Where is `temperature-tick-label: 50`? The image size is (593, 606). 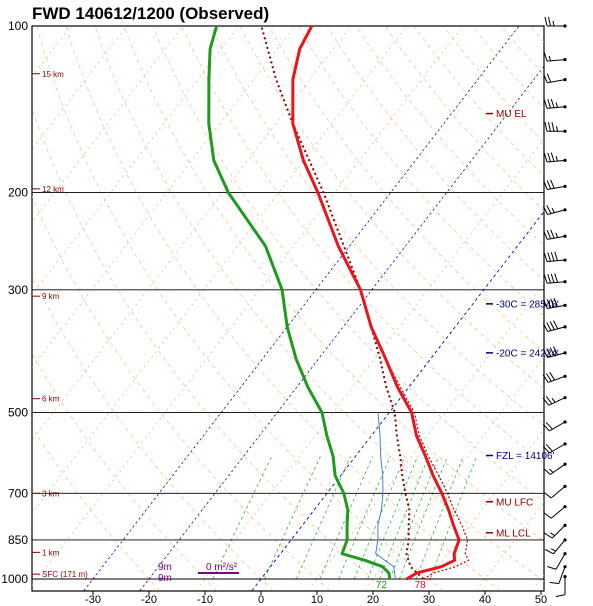 temperature-tick-label: 50 is located at coordinates (541, 600).